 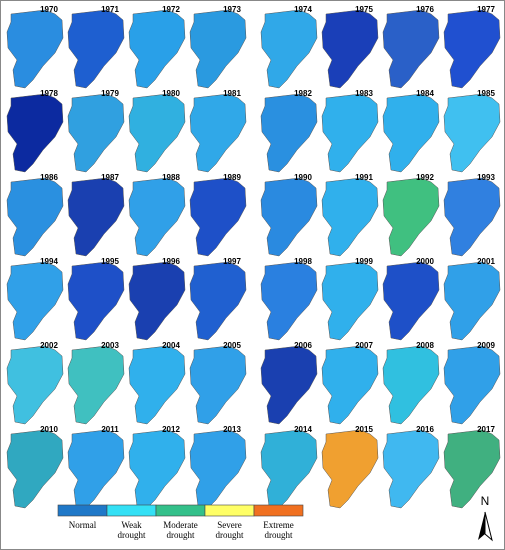 I want to click on year-label: 1973, so click(x=232, y=9).